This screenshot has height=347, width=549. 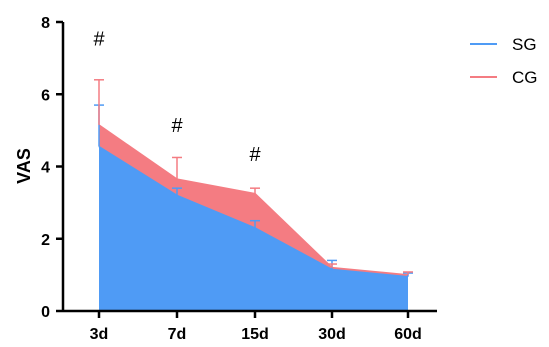 What do you see at coordinates (45, 168) in the screenshot?
I see `y-tick-label-4: 4` at bounding box center [45, 168].